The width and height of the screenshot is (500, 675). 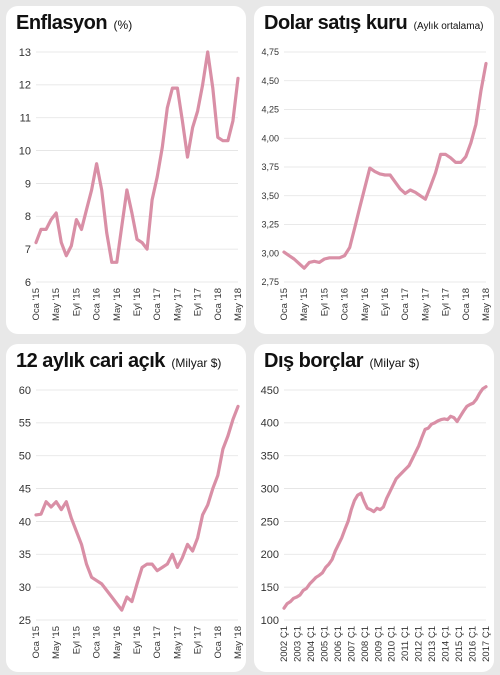 I want to click on x-tick-label: 2005 Ç1, so click(x=324, y=644).